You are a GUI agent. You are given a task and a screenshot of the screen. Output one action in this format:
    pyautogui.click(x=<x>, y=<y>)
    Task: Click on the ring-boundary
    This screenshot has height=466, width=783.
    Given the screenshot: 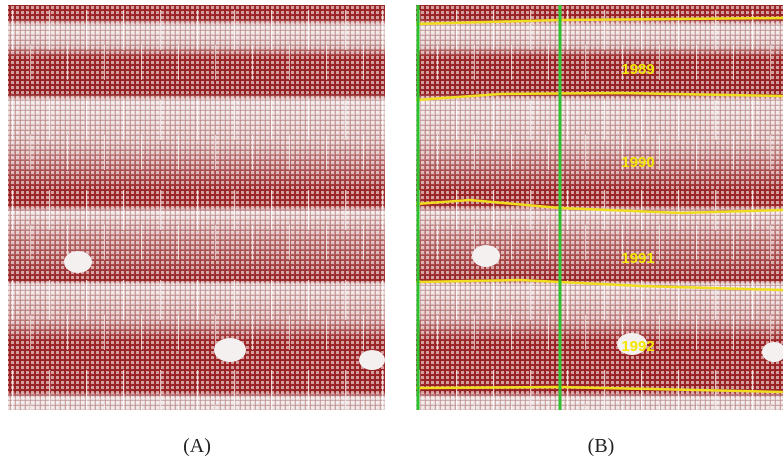 What is the action you would take?
    pyautogui.click(x=599, y=285)
    